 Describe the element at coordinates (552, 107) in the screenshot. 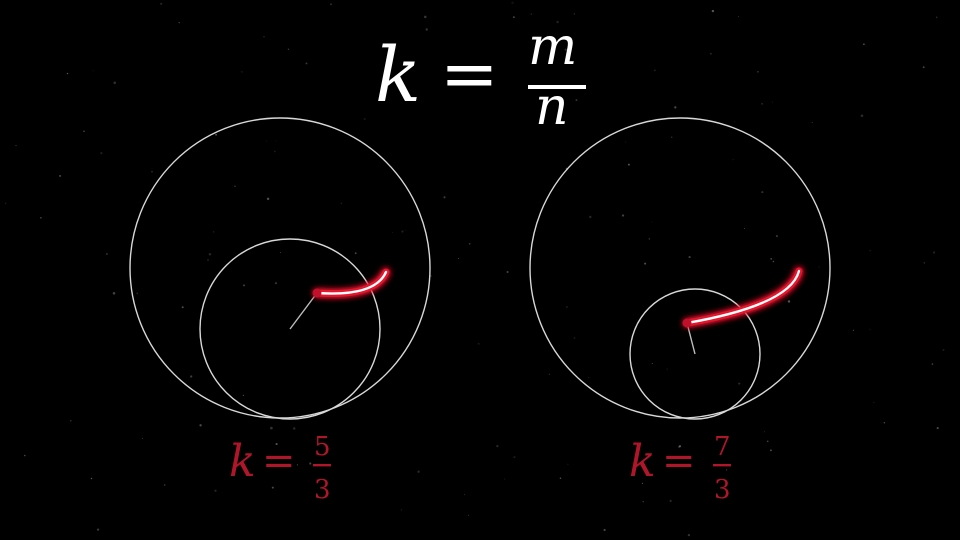

I see `title-denominator: n` at that location.